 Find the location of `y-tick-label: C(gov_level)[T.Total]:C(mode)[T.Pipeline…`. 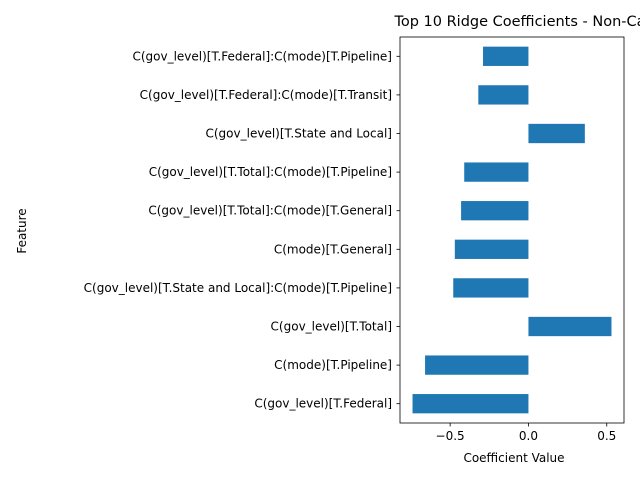

y-tick-label: C(gov_level)[T.Total]:C(mode)[T.Pipeline… is located at coordinates (270, 172).